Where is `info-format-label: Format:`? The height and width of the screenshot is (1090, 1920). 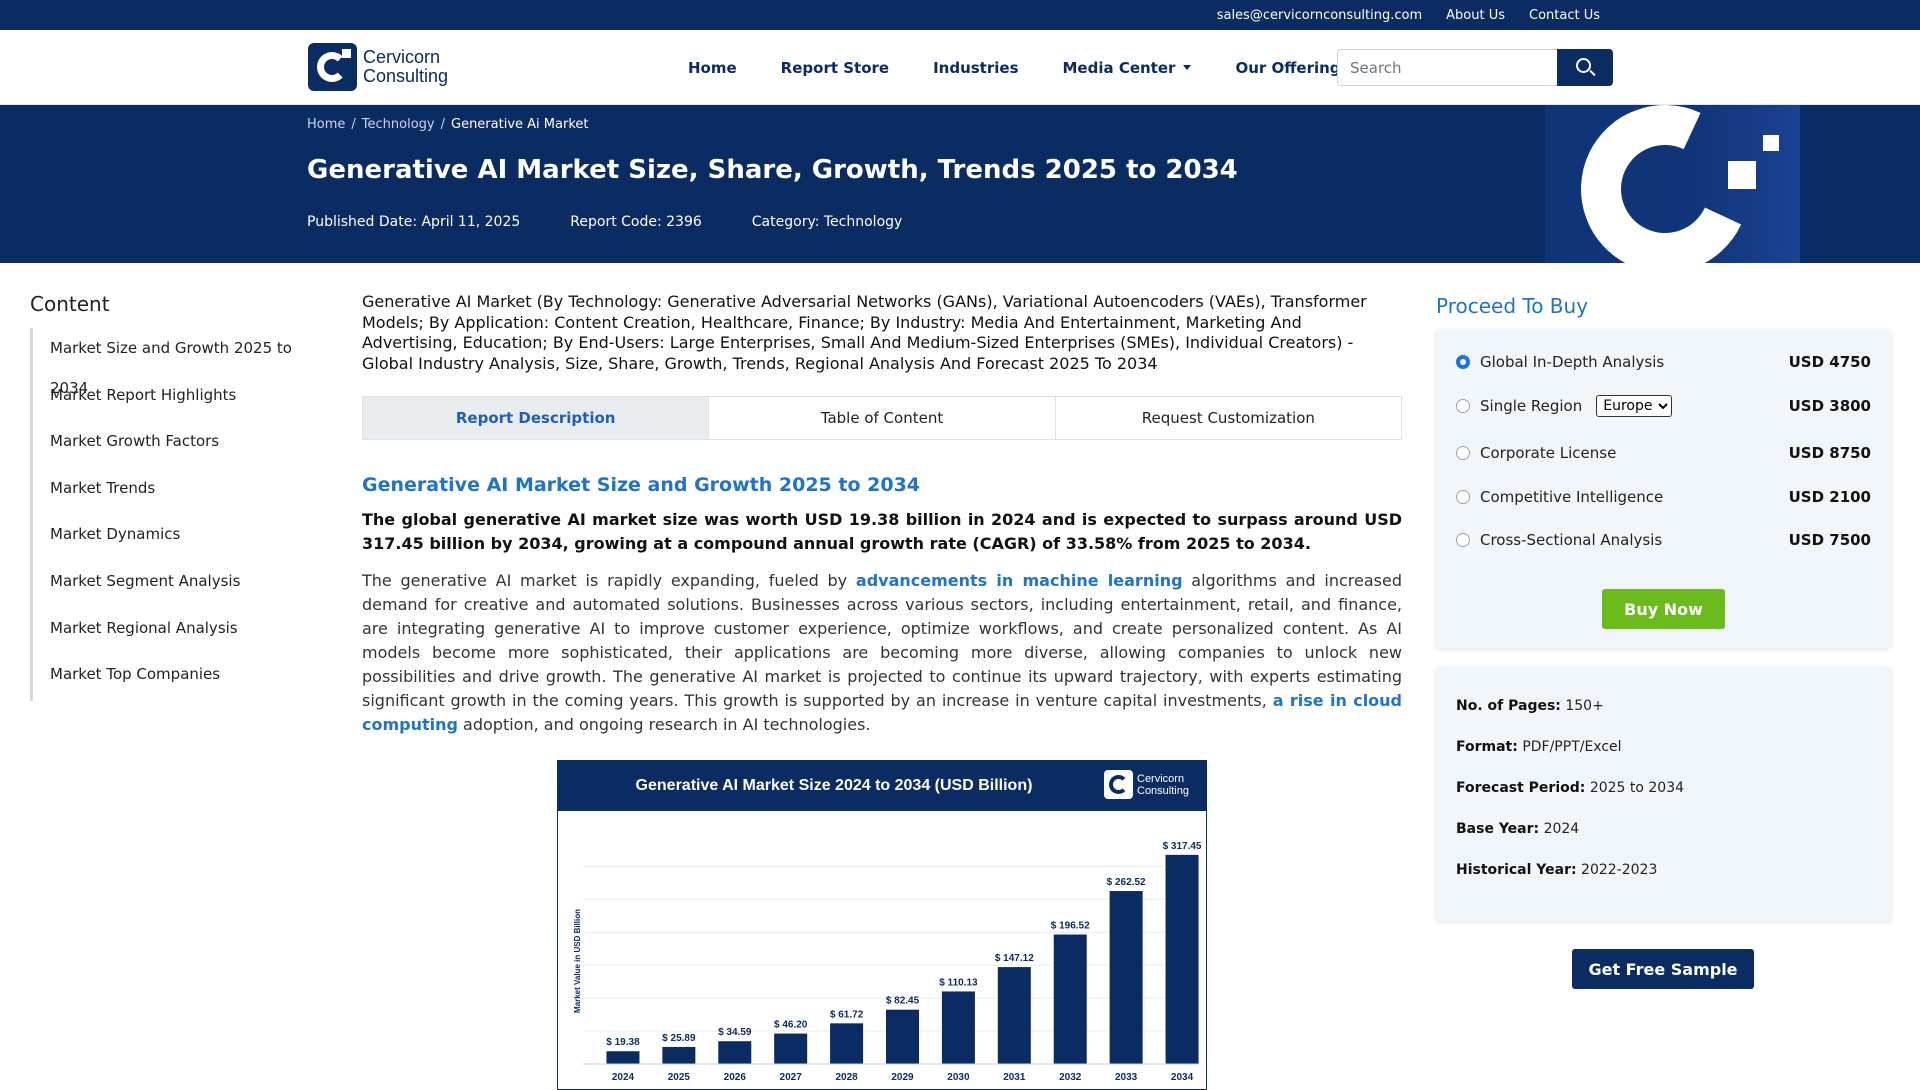
info-format-label: Format: is located at coordinates (1487, 747).